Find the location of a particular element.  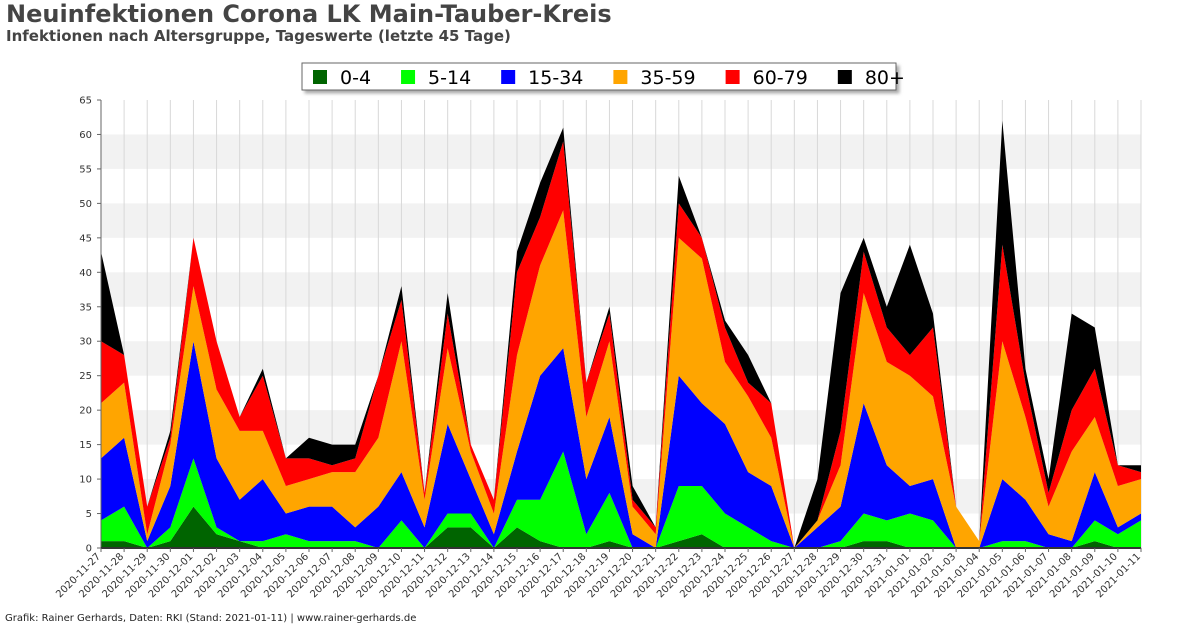

legend: 0-4 5-14 15-34 35-59 60-79 80+ is located at coordinates (603, 76).